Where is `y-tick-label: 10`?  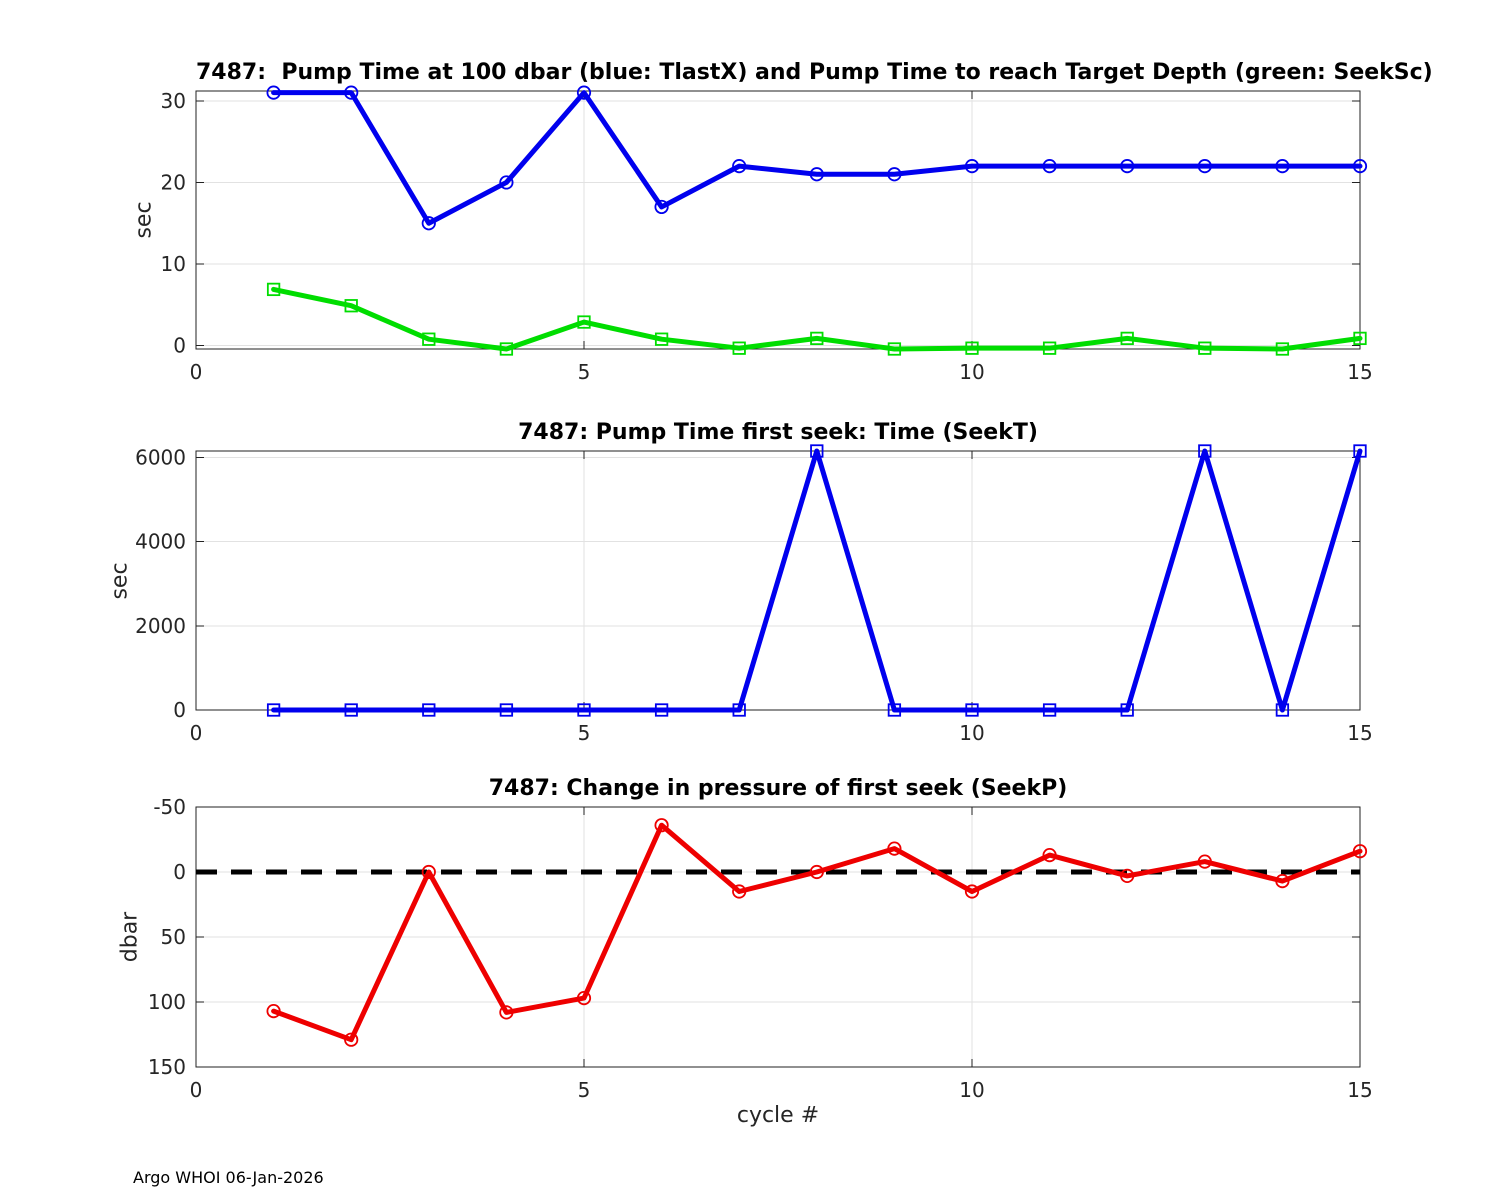 y-tick-label: 10 is located at coordinates (173, 264).